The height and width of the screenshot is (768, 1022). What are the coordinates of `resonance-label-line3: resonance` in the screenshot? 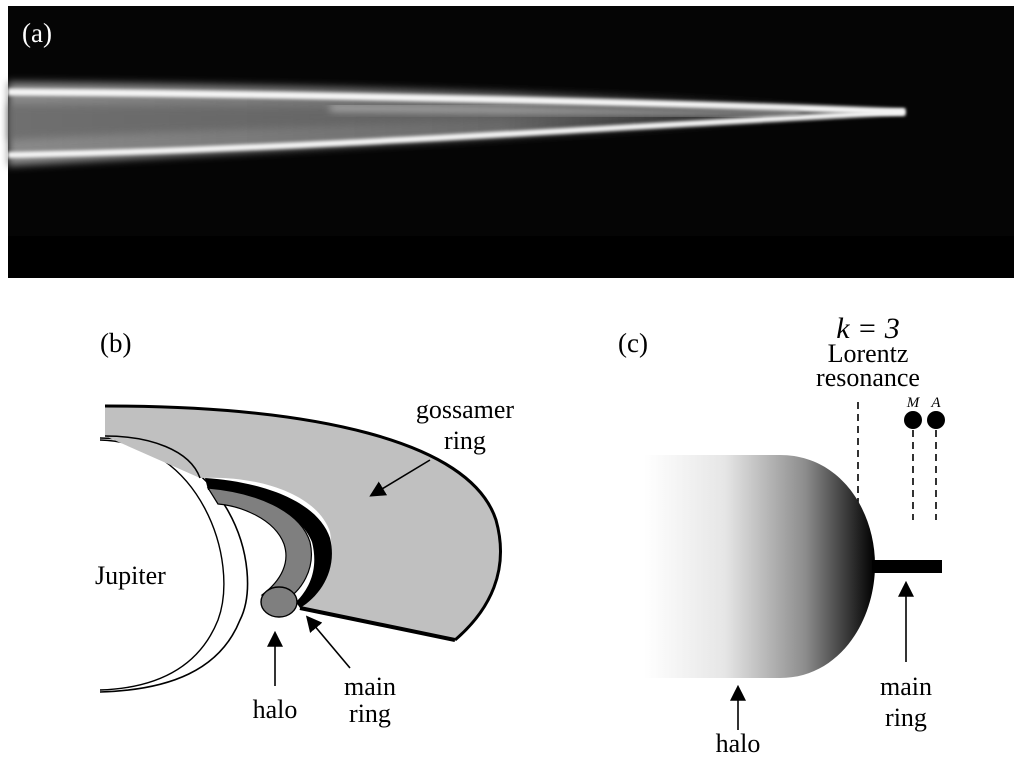 It's located at (868, 377).